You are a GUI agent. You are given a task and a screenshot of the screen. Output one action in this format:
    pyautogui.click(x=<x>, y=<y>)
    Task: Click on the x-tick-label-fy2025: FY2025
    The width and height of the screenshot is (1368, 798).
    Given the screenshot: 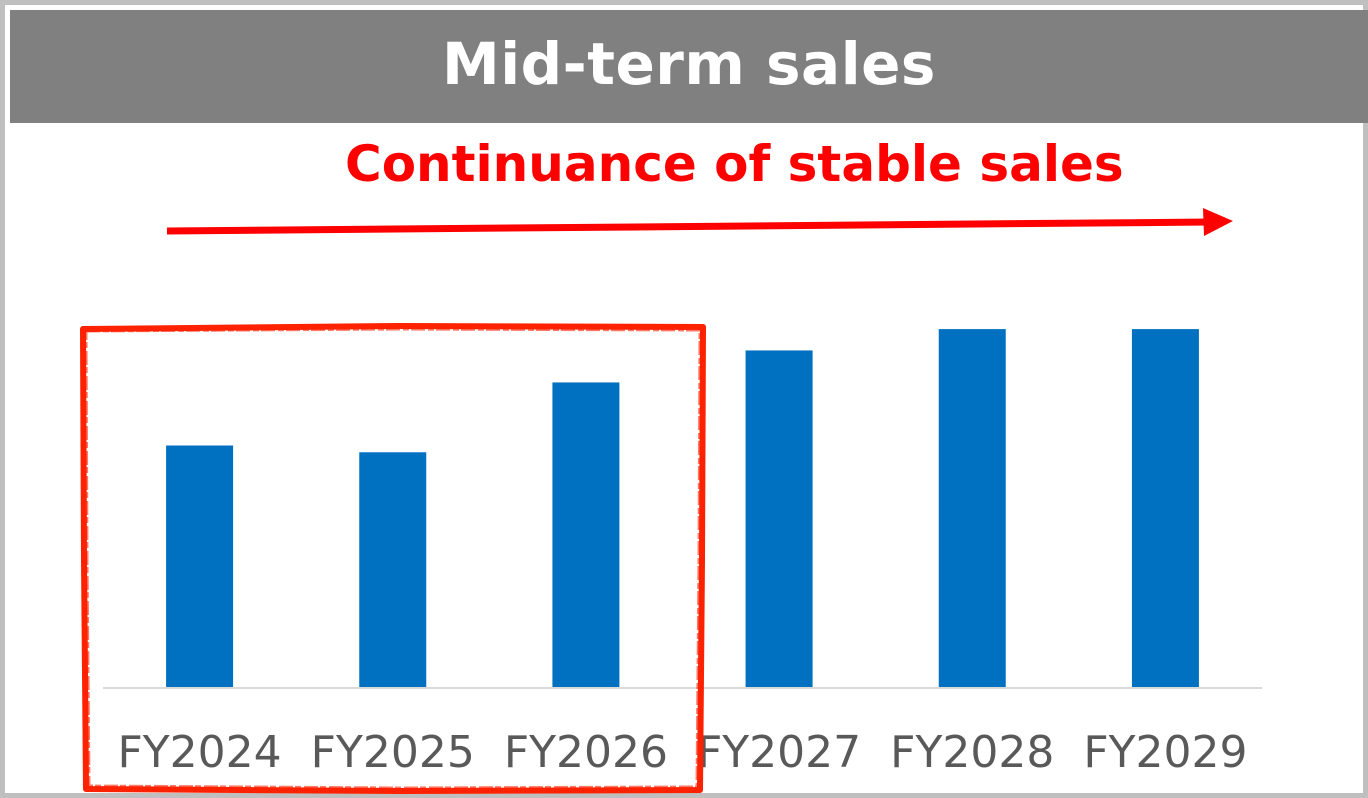 What is the action you would take?
    pyautogui.click(x=393, y=752)
    